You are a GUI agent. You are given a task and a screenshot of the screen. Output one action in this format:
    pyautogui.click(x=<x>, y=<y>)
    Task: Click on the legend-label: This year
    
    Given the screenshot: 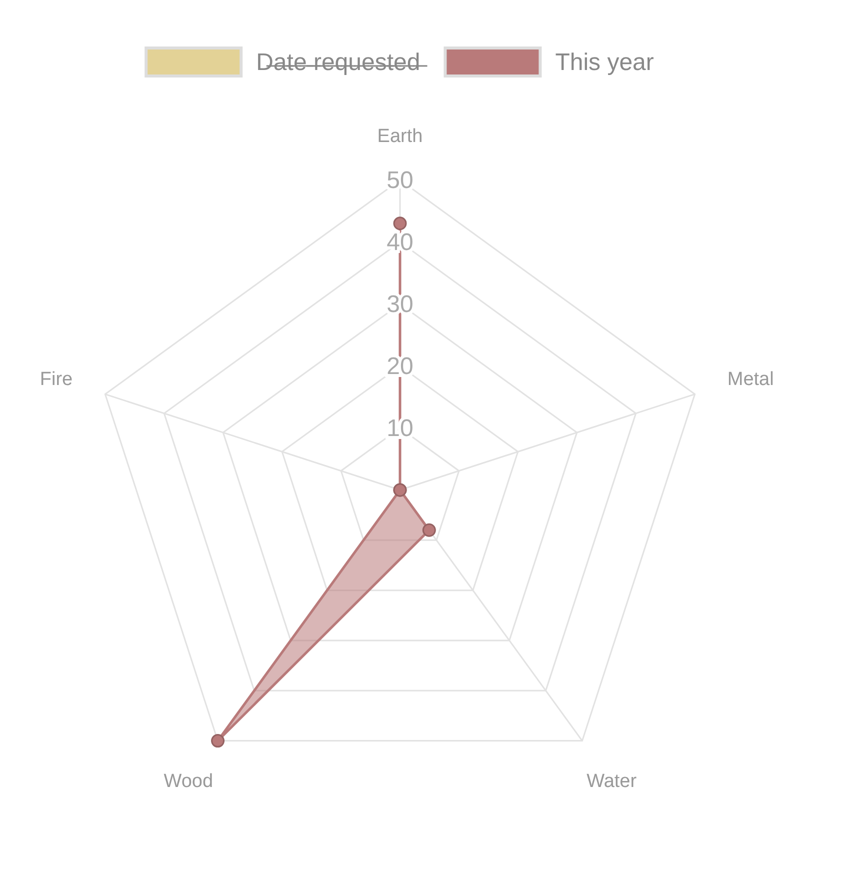 What is the action you would take?
    pyautogui.click(x=604, y=62)
    